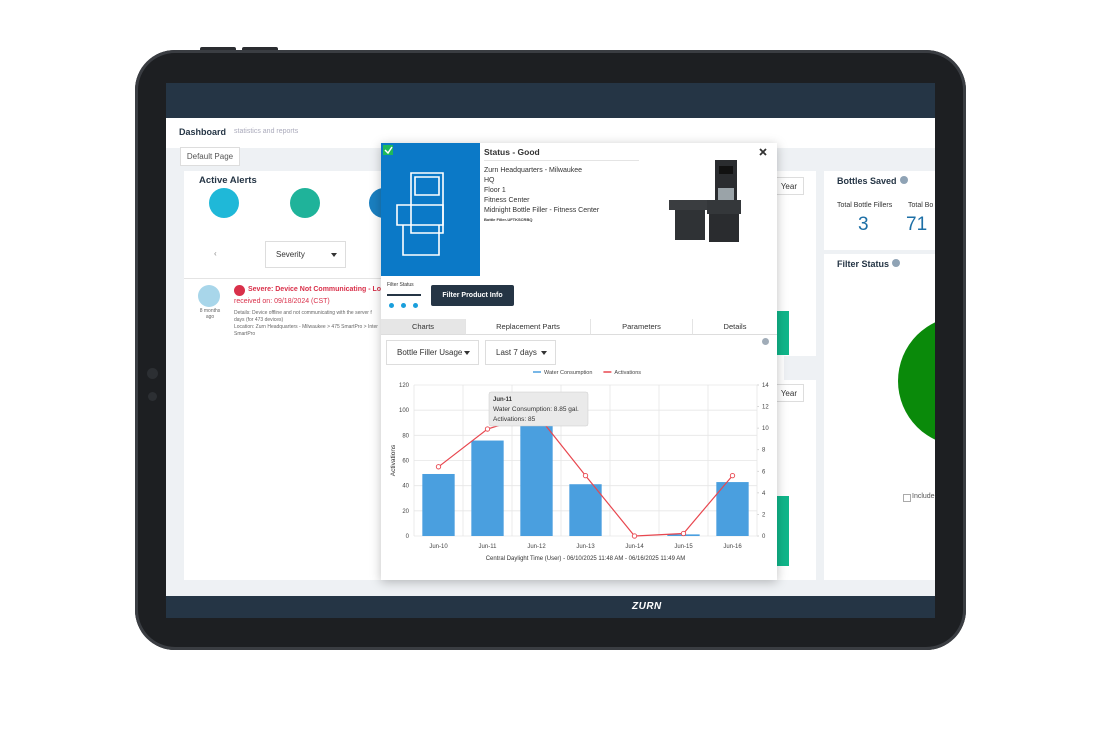 The width and height of the screenshot is (1100, 734). What do you see at coordinates (405, 436) in the screenshot?
I see `y-tick-label: 80` at bounding box center [405, 436].